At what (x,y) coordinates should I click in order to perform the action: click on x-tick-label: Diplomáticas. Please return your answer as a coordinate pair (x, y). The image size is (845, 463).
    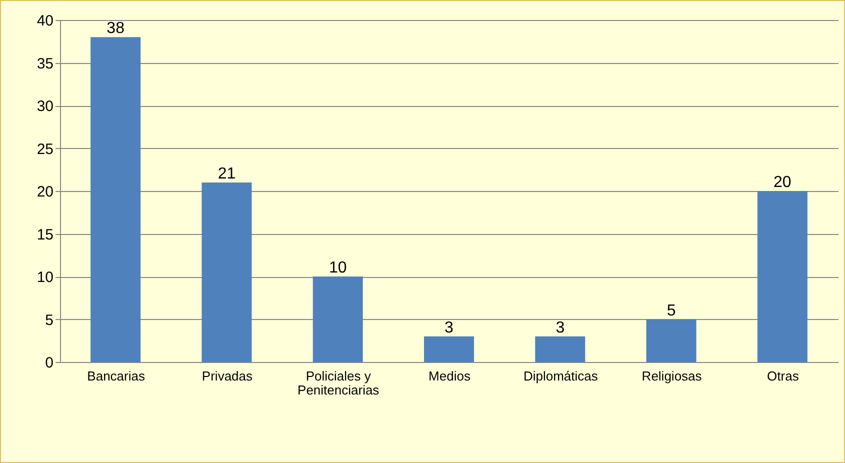
    Looking at the image, I should click on (560, 376).